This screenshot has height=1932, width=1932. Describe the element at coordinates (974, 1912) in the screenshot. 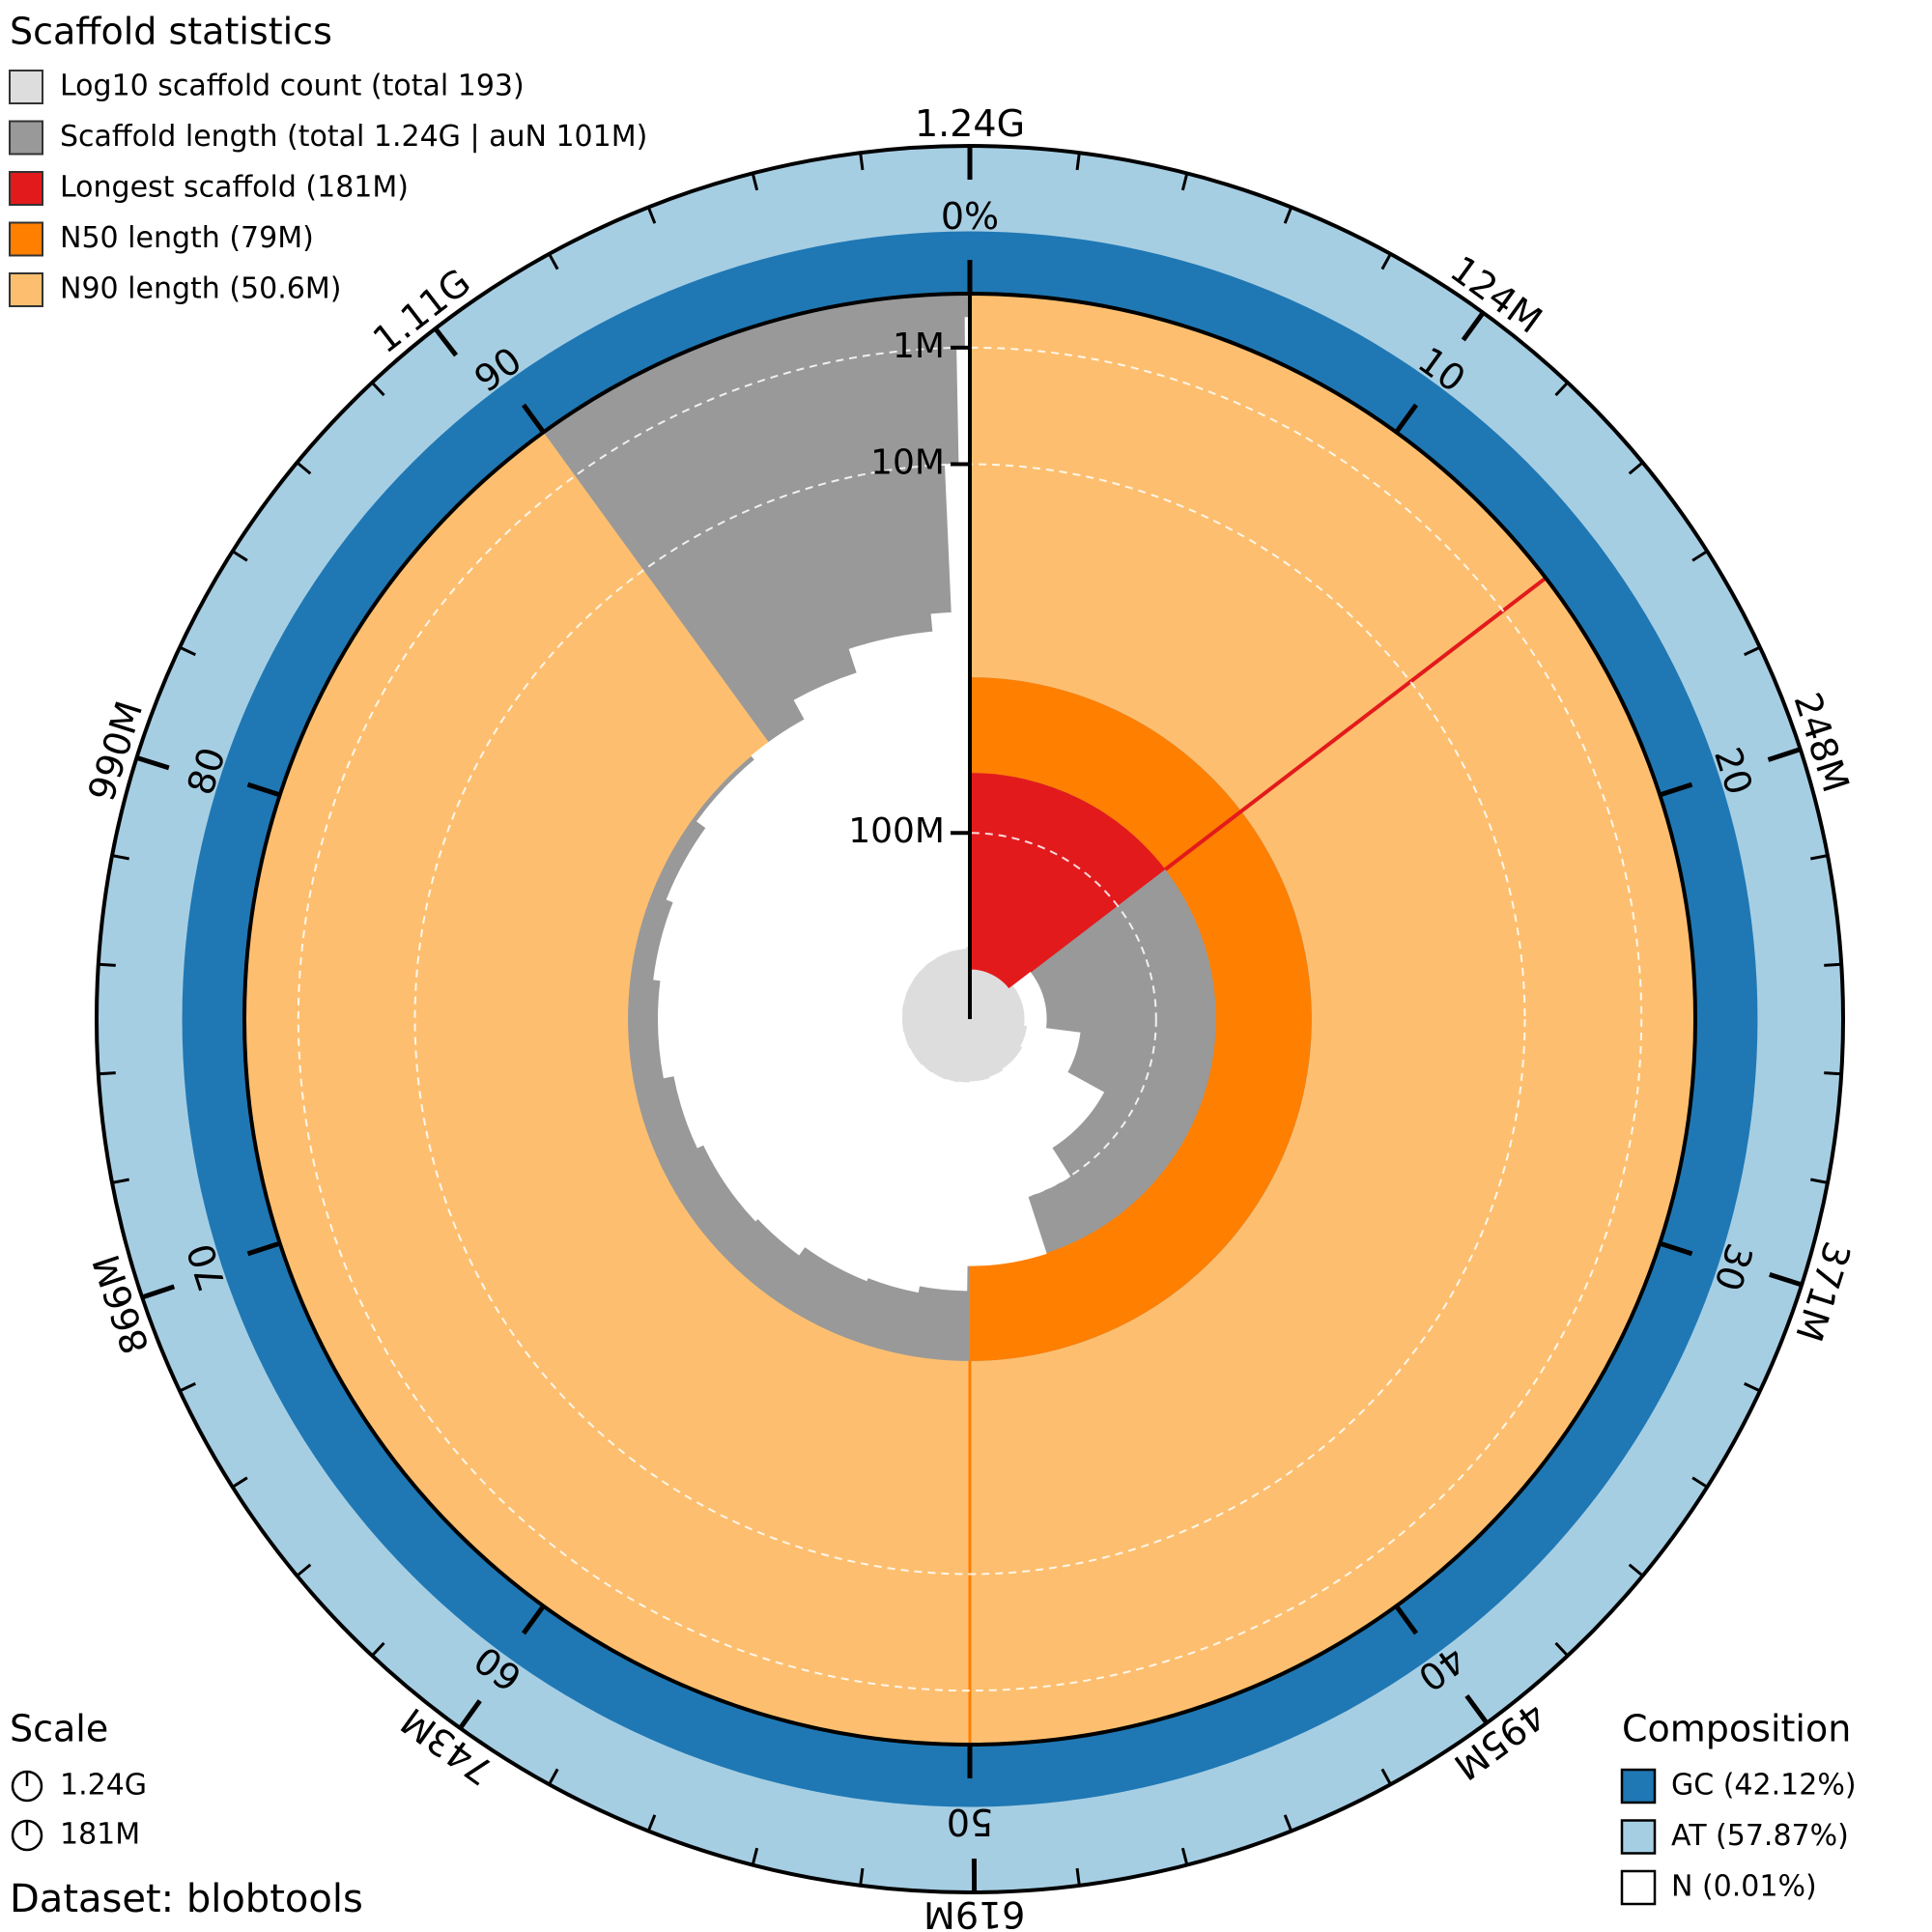

I see `length-label: 619M` at that location.